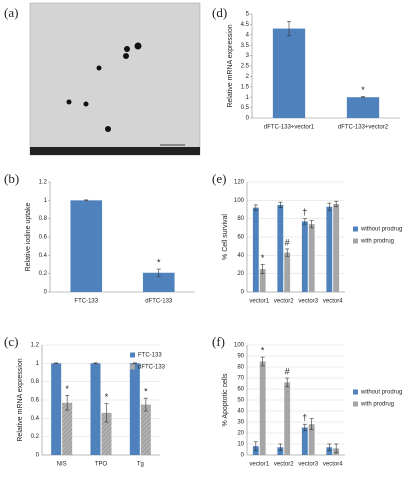  What do you see at coordinates (377, 405) in the screenshot?
I see `legend-label: with prodrug` at bounding box center [377, 405].